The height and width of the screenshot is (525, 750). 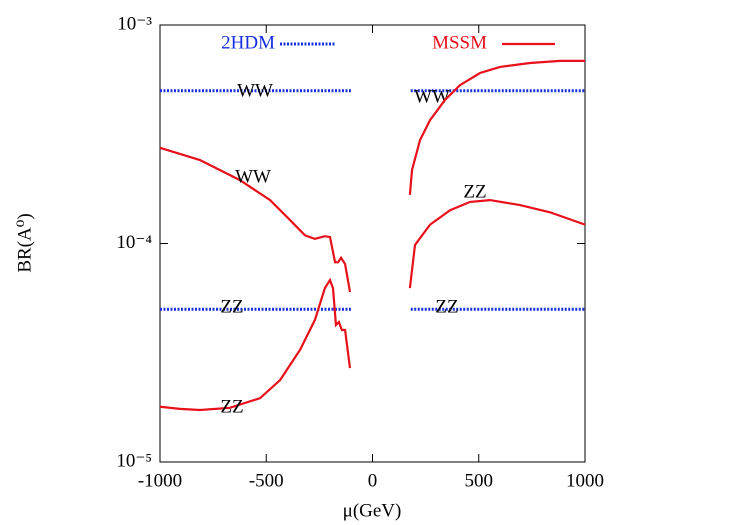 What do you see at coordinates (134, 23) in the screenshot?
I see `y-tick-label: 10⁻³` at bounding box center [134, 23].